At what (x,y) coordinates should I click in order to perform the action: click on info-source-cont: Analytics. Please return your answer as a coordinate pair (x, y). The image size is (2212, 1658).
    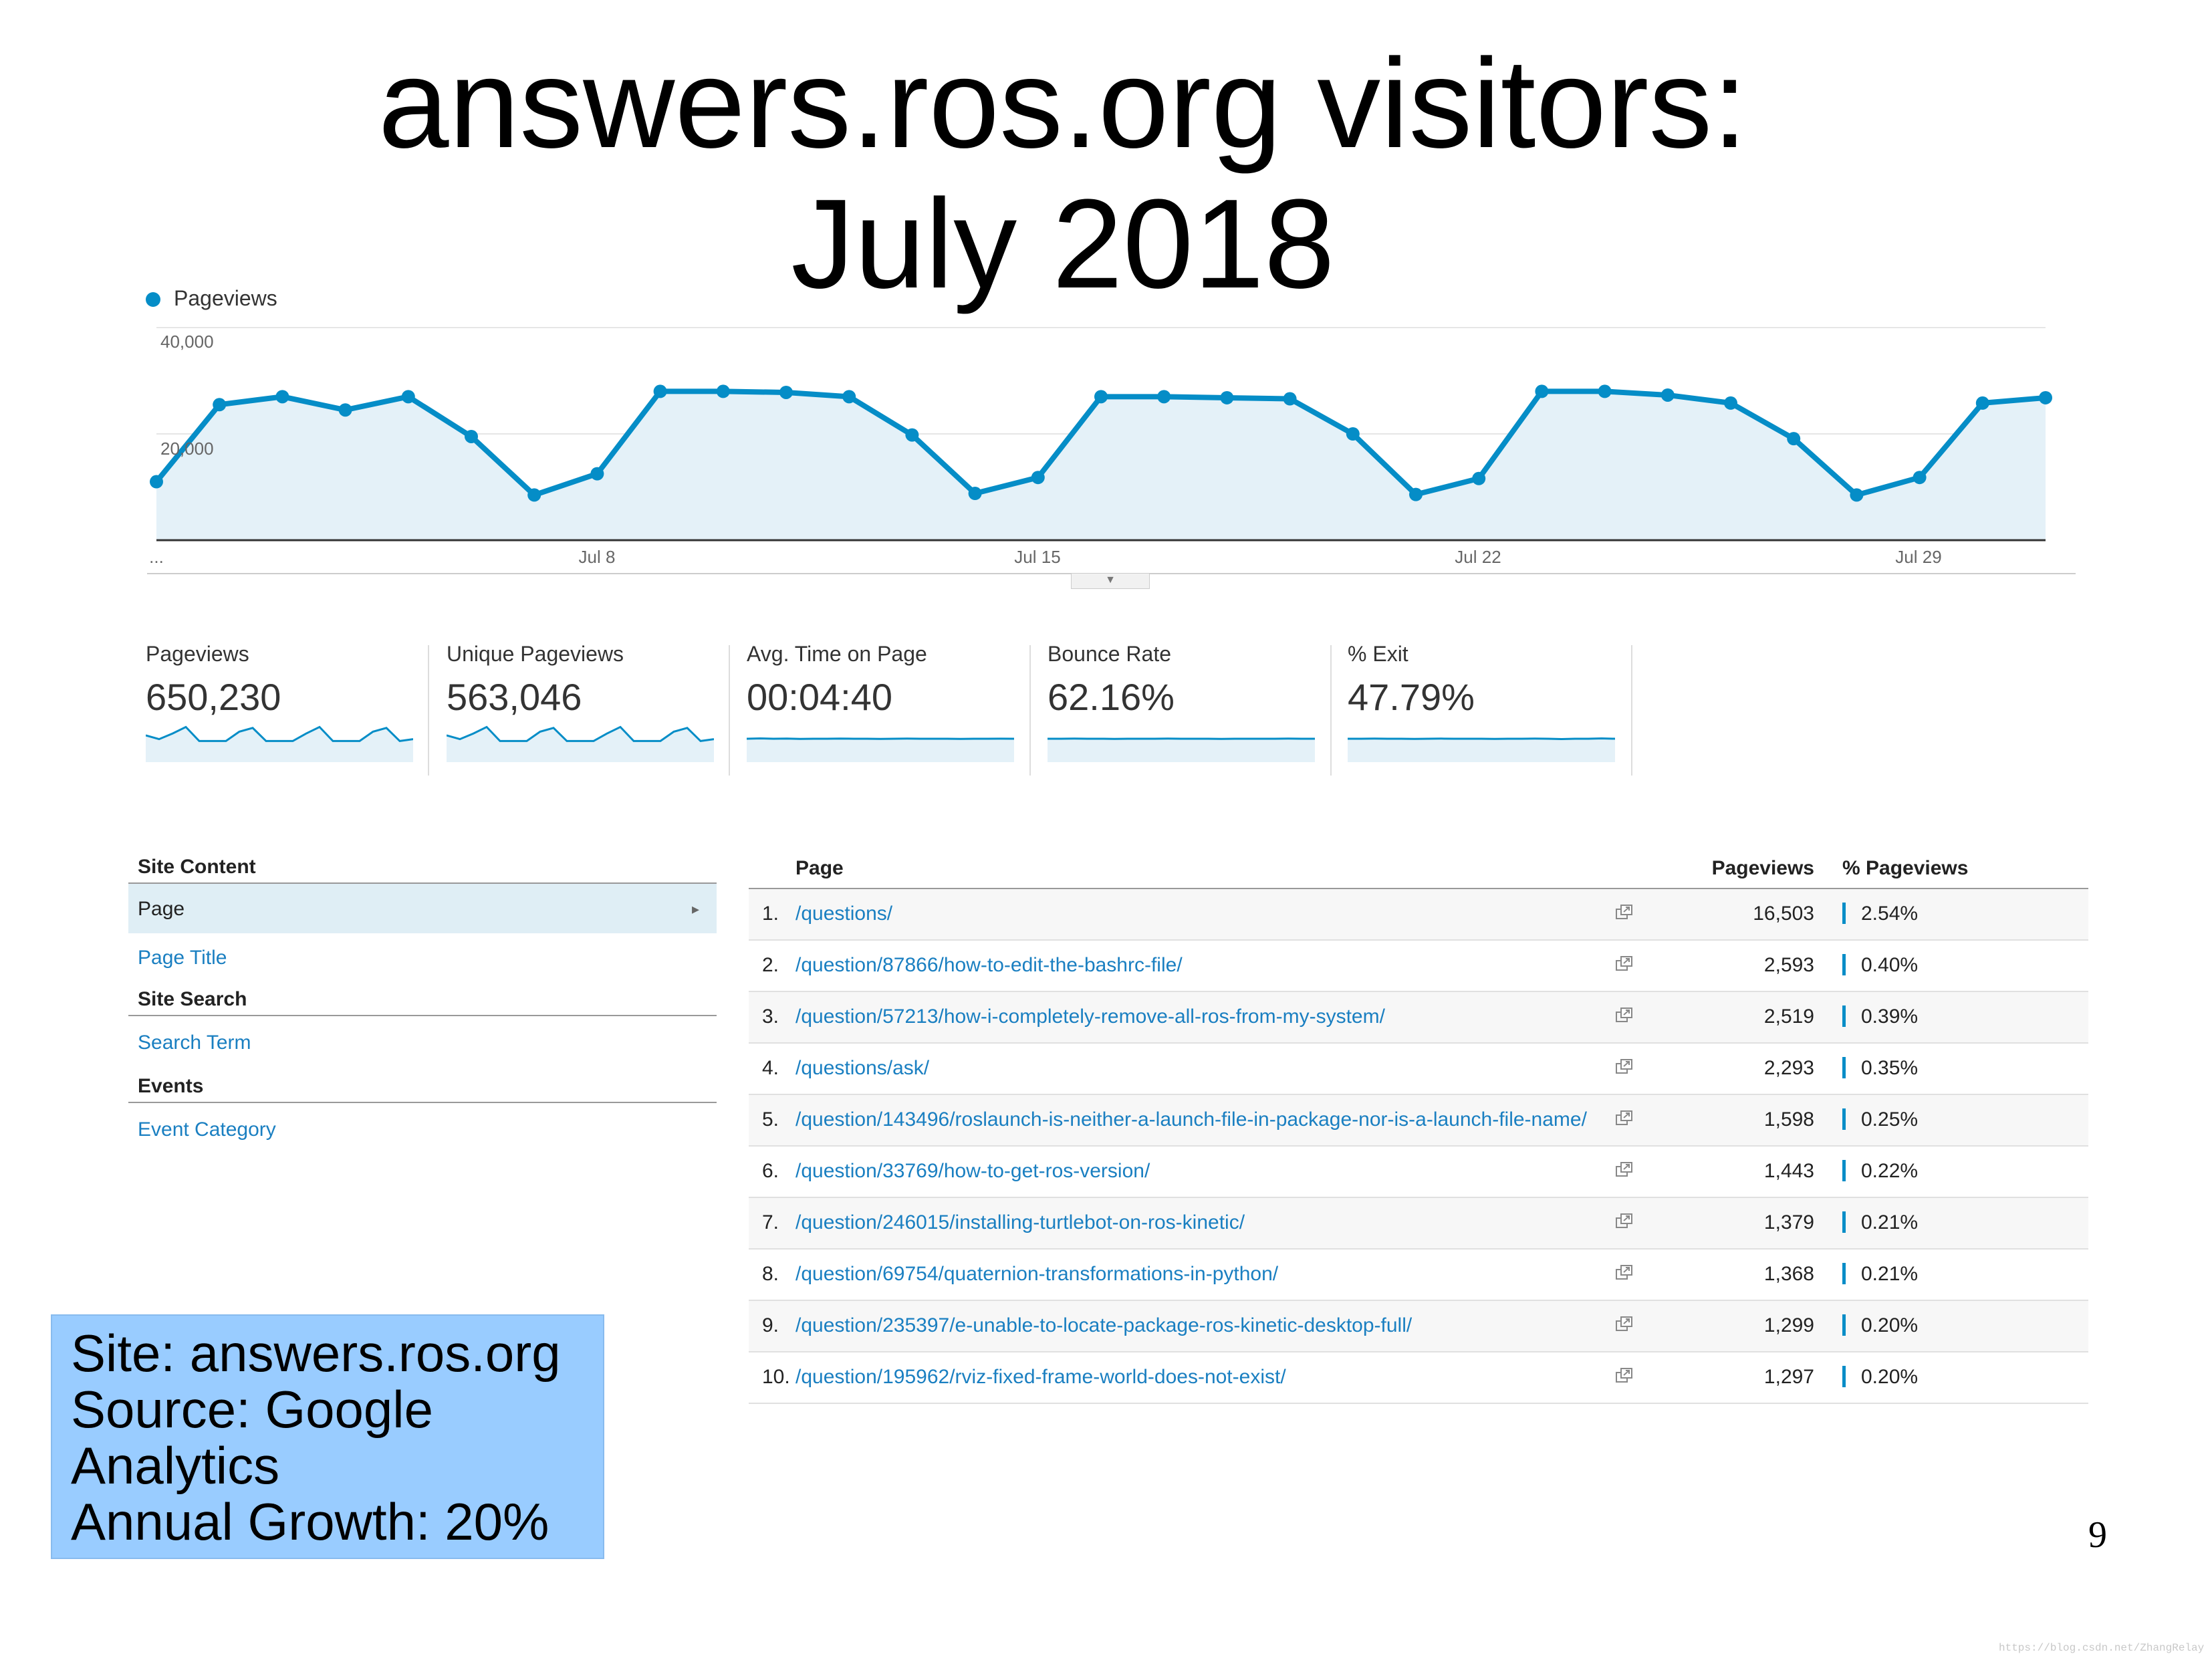
    Looking at the image, I should click on (175, 1465).